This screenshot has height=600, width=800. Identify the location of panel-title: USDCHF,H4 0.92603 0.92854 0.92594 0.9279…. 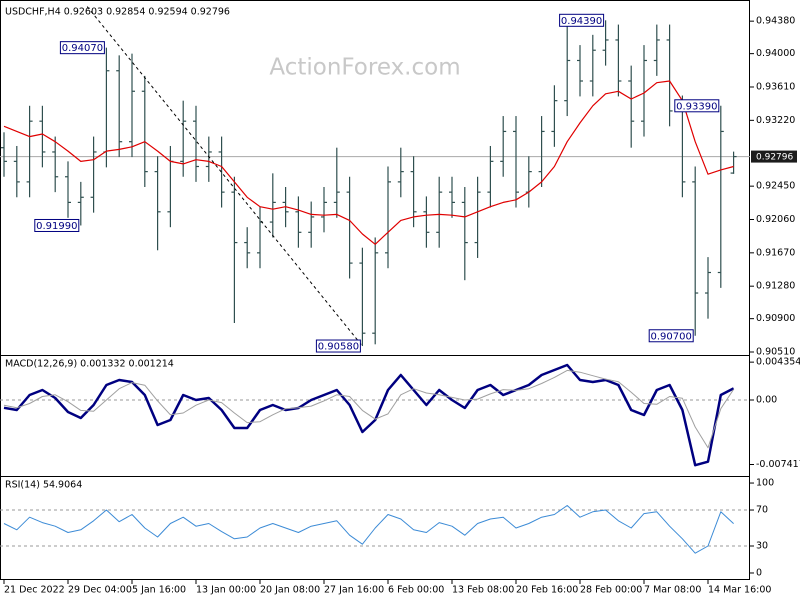
(117, 12).